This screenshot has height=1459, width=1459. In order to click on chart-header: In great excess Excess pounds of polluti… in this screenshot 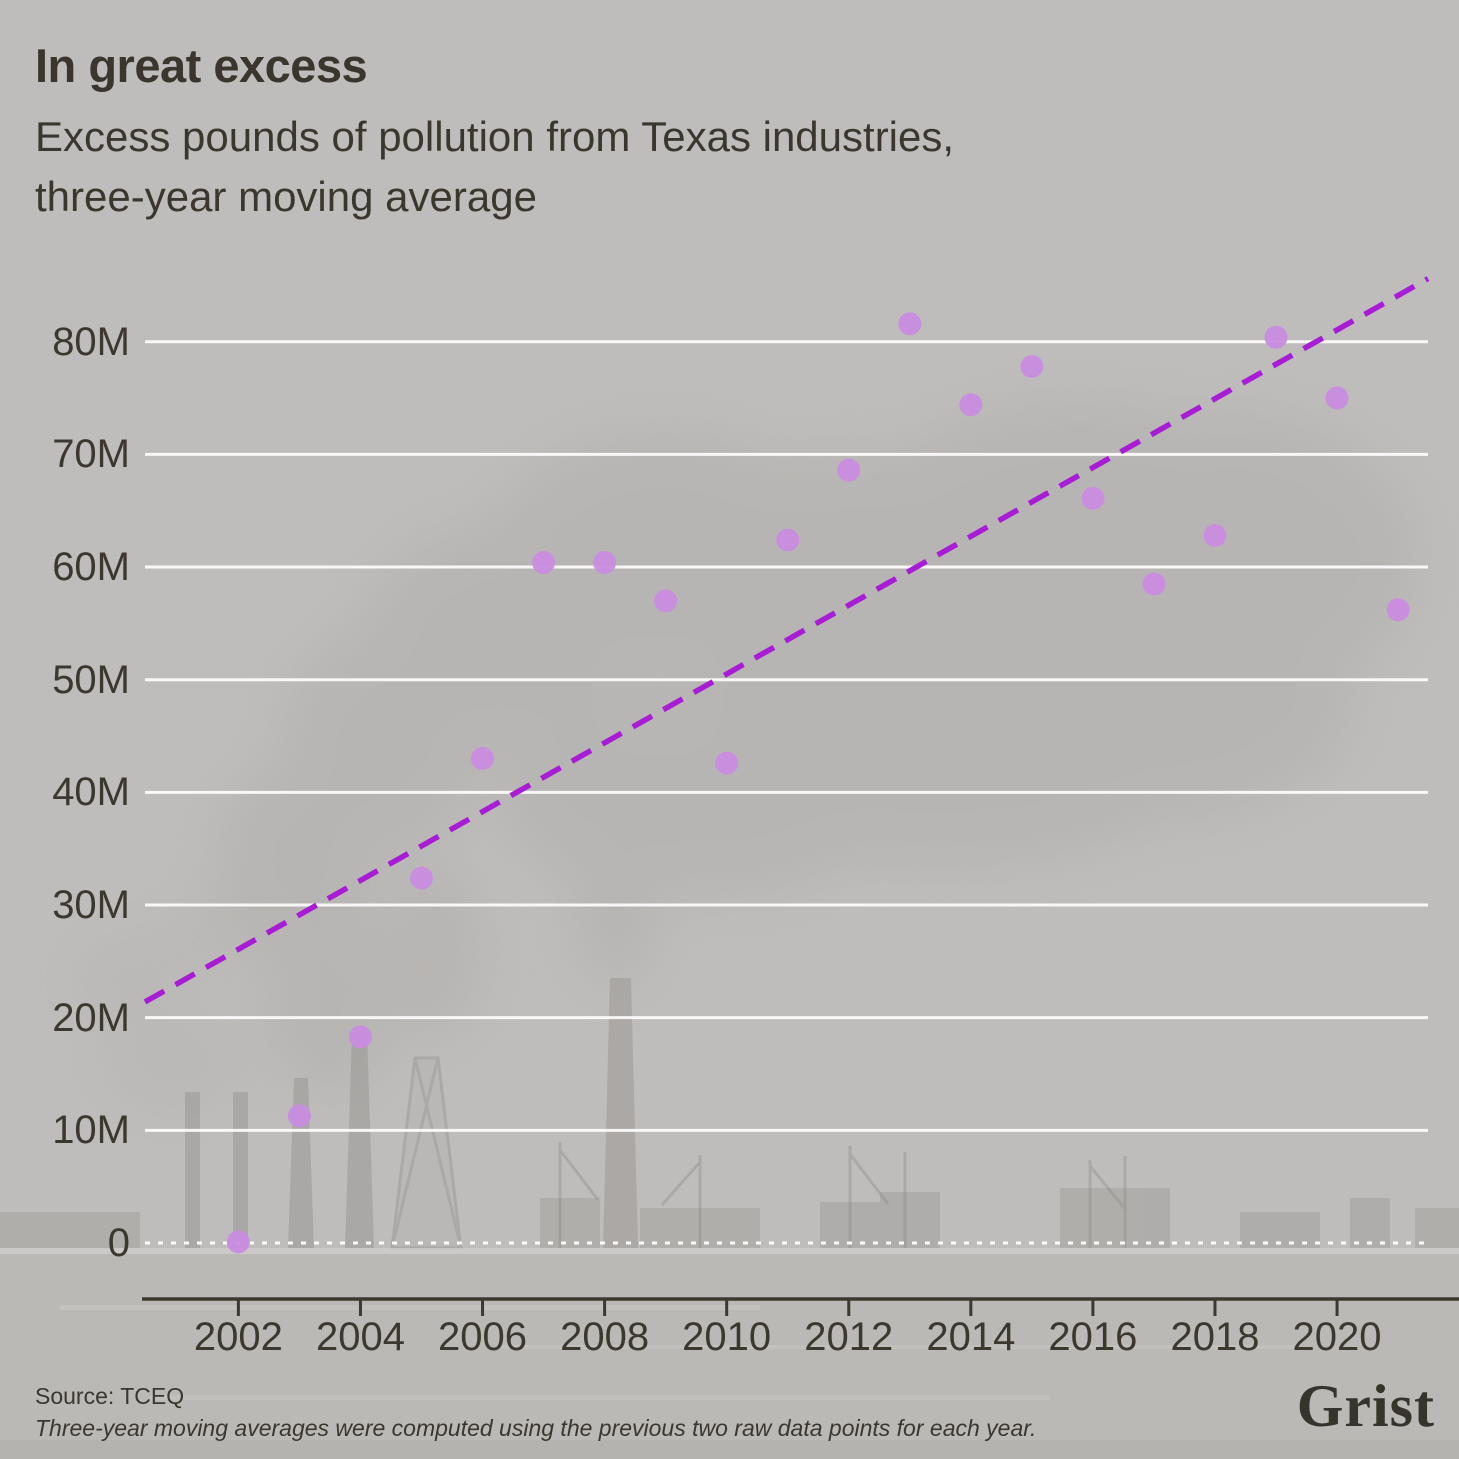, I will do `click(494, 132)`.